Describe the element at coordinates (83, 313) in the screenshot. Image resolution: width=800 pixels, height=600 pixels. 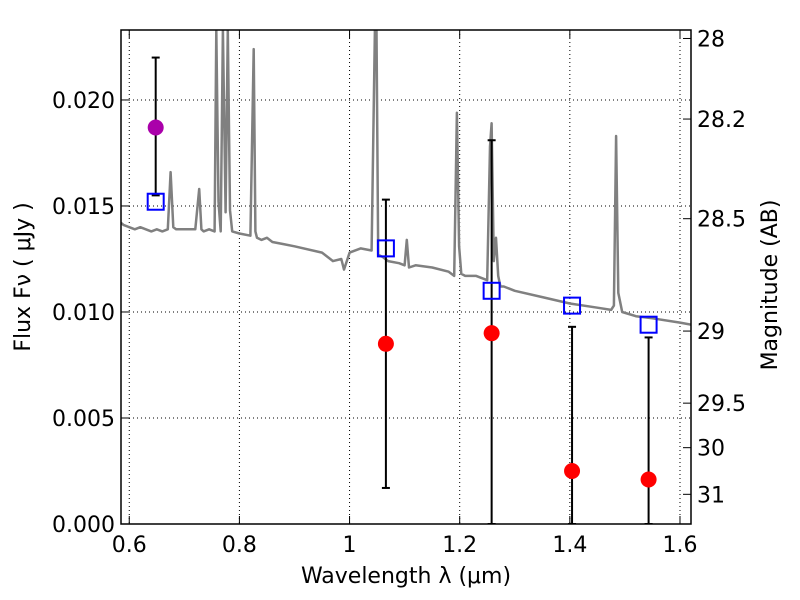
I see `y-tick-label: 0.010` at that location.